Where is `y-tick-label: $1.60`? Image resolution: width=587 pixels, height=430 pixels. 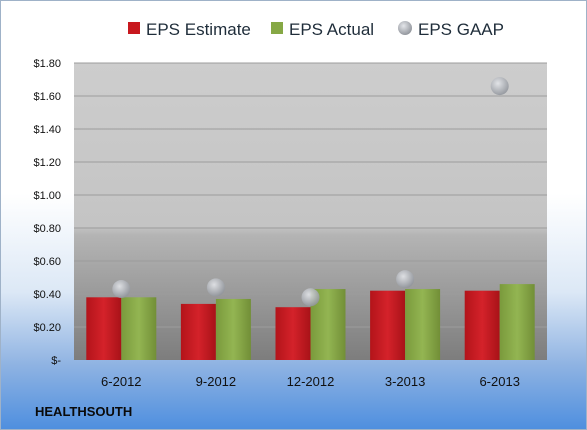
y-tick-label: $1.60 is located at coordinates (47, 97).